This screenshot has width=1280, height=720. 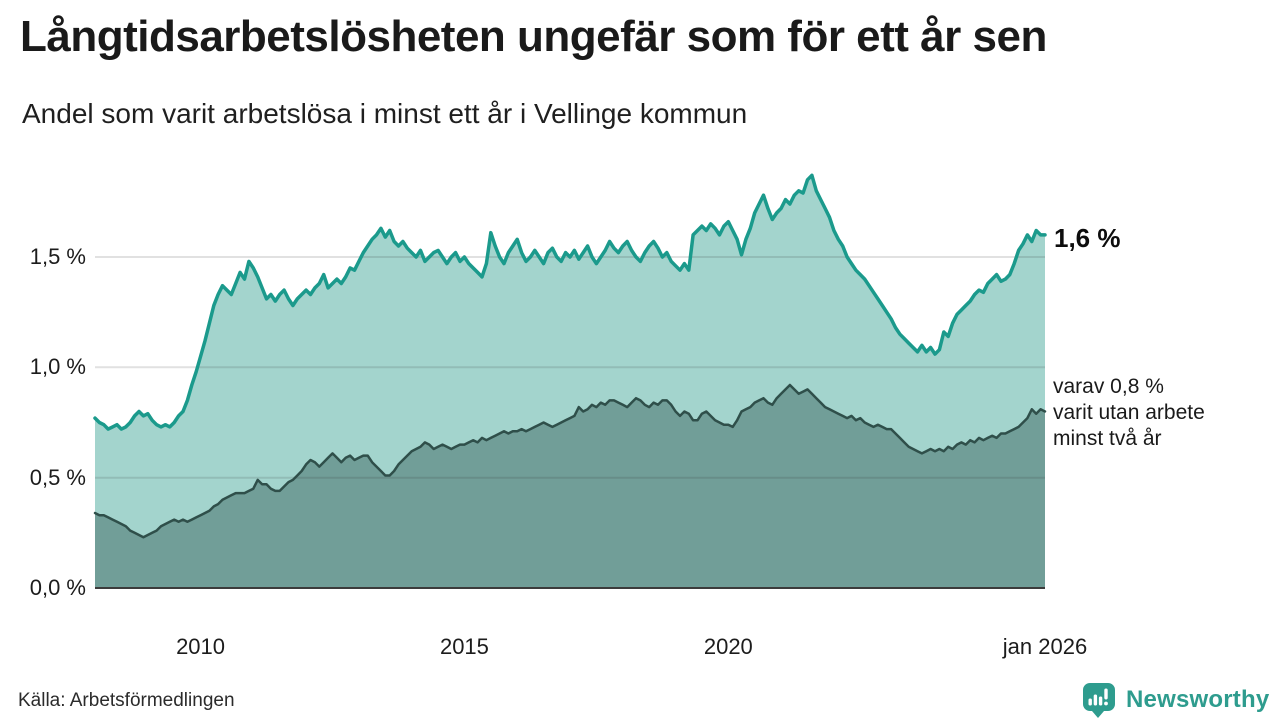 What do you see at coordinates (126, 700) in the screenshot?
I see `source-caption: Källa: Arbetsförmedlingen` at bounding box center [126, 700].